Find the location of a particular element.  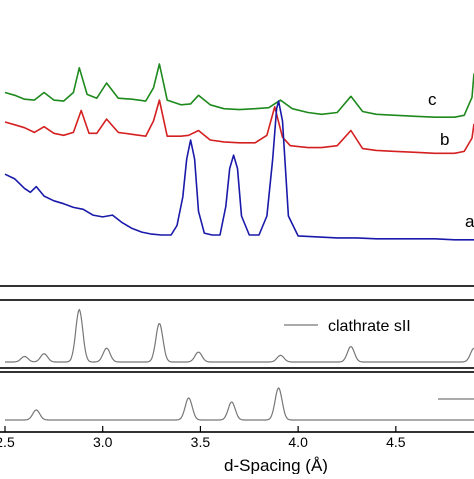

series-line-c is located at coordinates (239, 90).